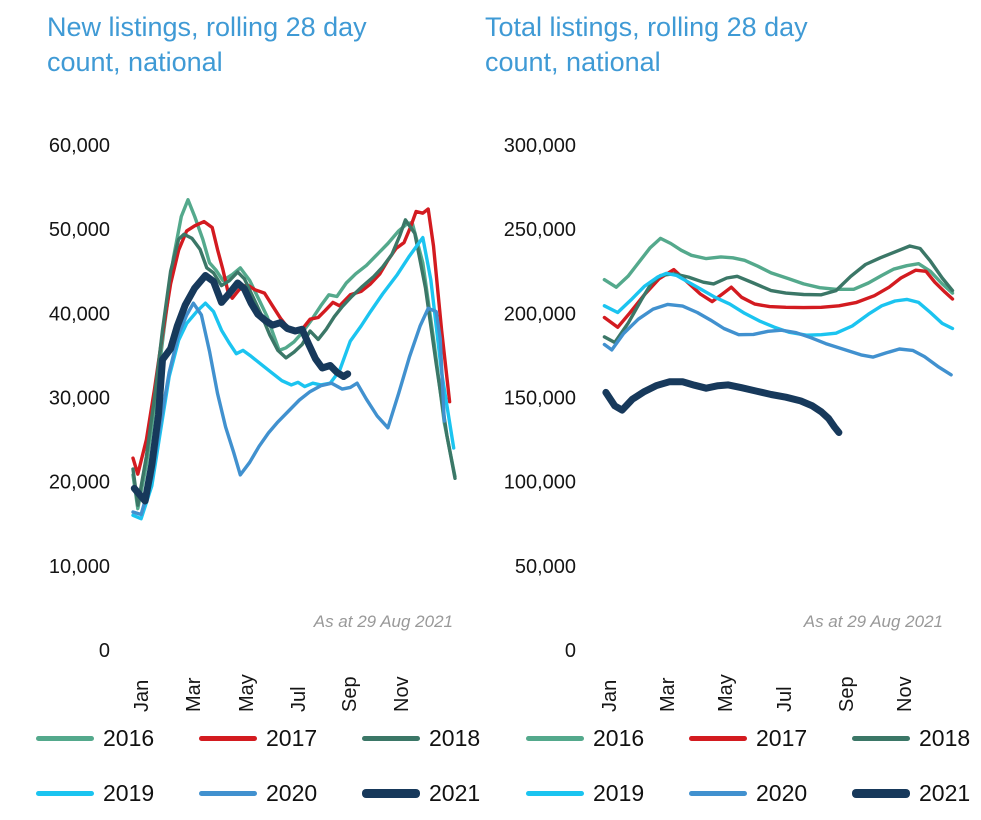  I want to click on y-axis-tick-label: 250,000, so click(540, 230).